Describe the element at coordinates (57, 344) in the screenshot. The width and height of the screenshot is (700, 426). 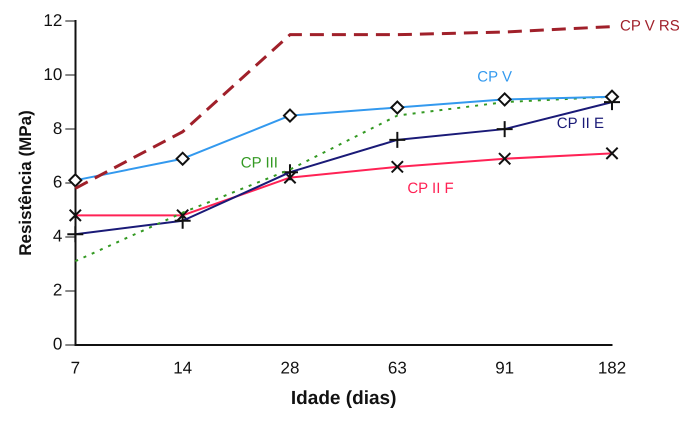
I see `y-tick-label: 0` at that location.